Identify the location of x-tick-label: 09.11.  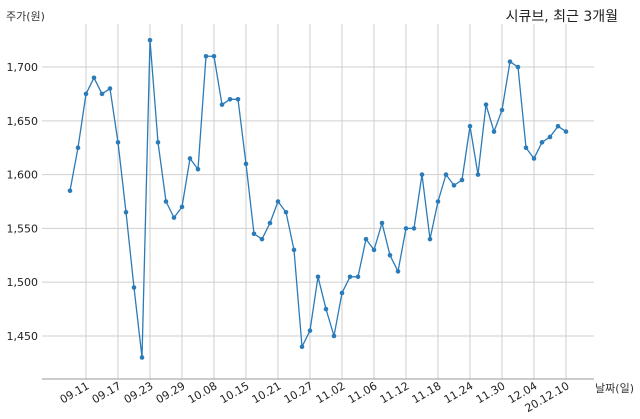
(75, 392).